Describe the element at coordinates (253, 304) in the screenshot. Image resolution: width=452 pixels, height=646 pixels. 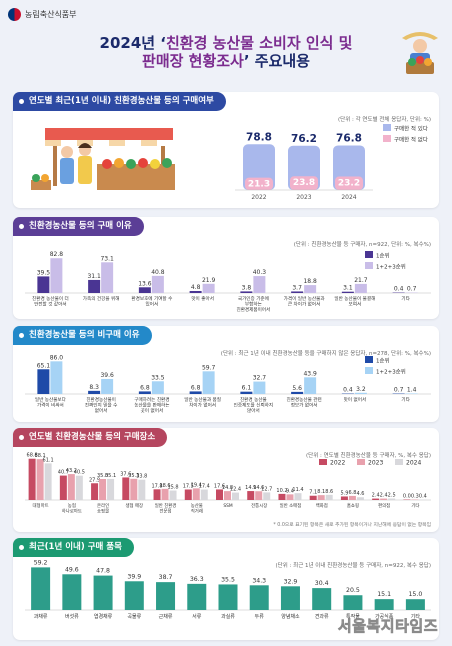
I see `x-tick-label: 국가인증 기준에 부합하는 친환경제품이어서` at that location.